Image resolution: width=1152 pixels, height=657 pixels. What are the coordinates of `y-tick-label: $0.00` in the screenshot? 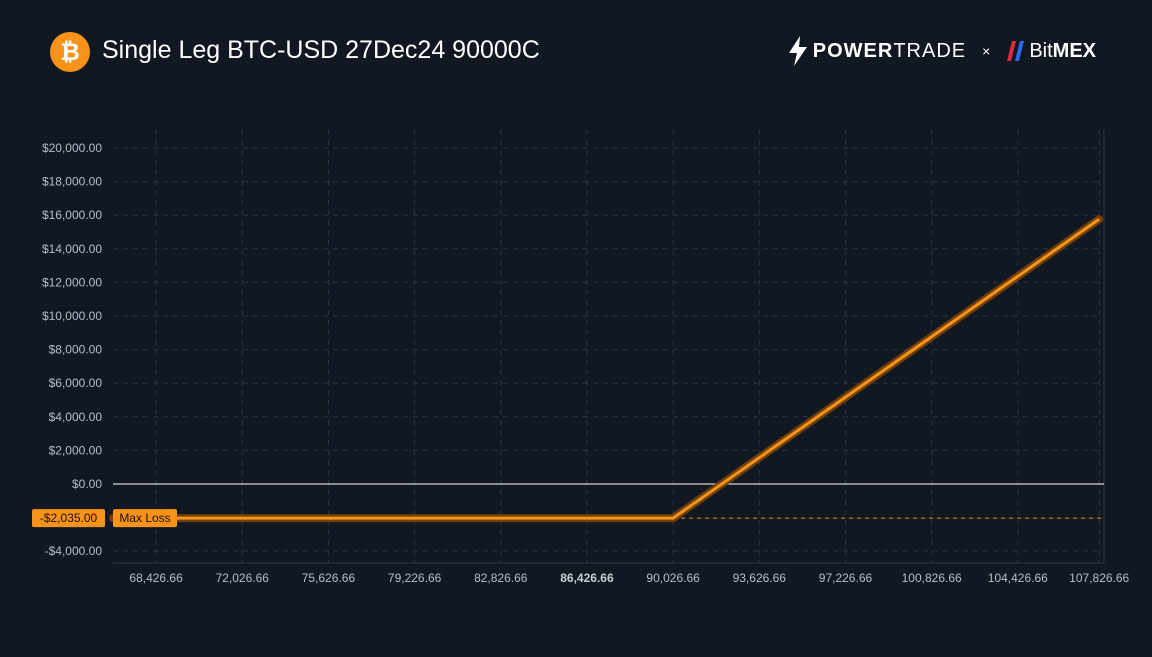 It's located at (87, 484).